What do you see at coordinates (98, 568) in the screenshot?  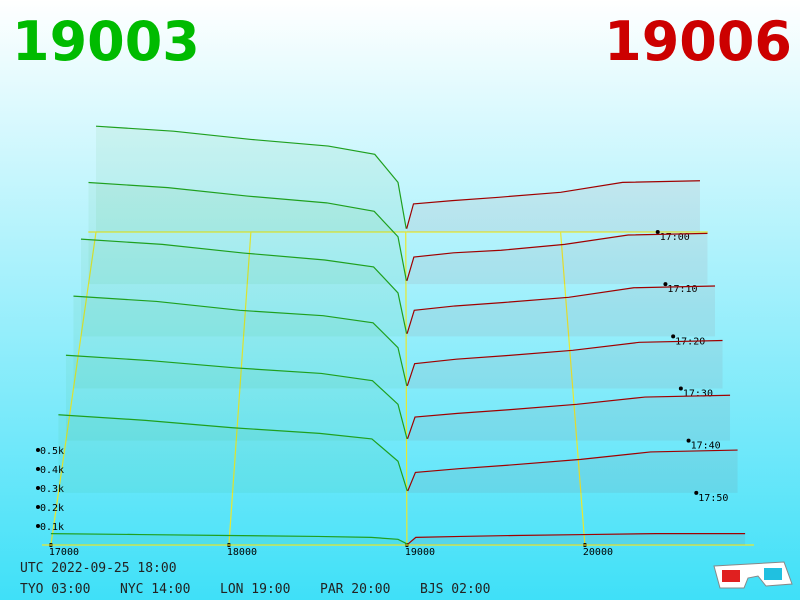 I see `utc-time: UTC 2022-09-25 18:00` at bounding box center [98, 568].